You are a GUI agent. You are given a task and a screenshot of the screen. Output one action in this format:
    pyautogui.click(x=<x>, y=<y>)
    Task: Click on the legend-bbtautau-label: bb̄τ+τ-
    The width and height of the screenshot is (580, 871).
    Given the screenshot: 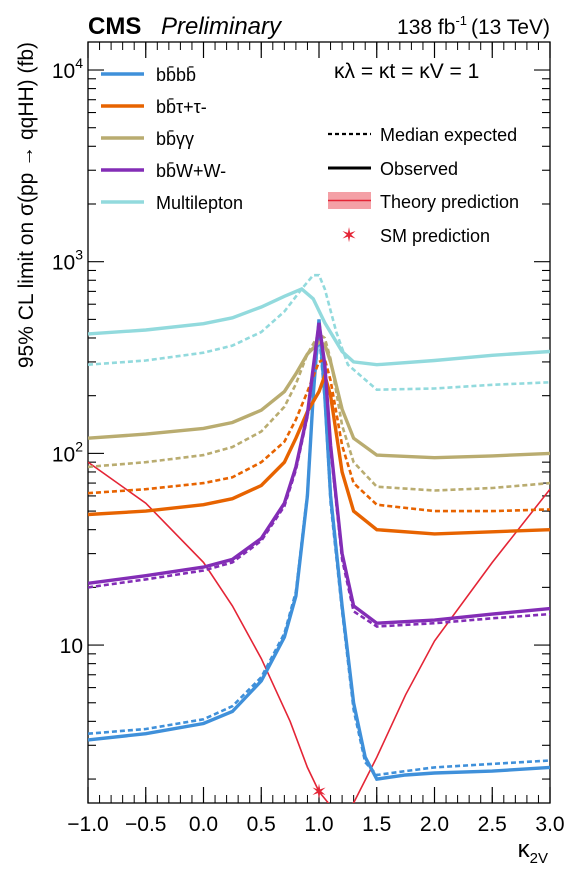 What is the action you would take?
    pyautogui.click(x=181, y=107)
    